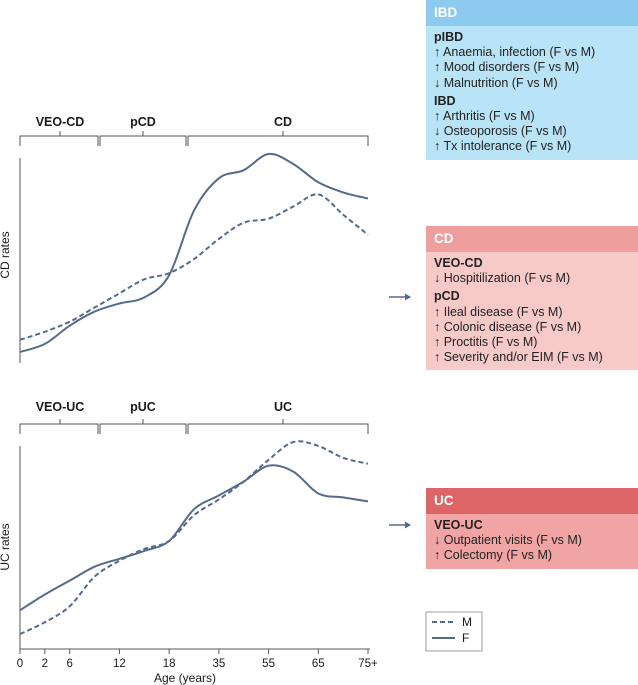 The width and height of the screenshot is (638, 685). I want to click on box-list-item: ↓ Malnutrition (F vs M), so click(496, 82).